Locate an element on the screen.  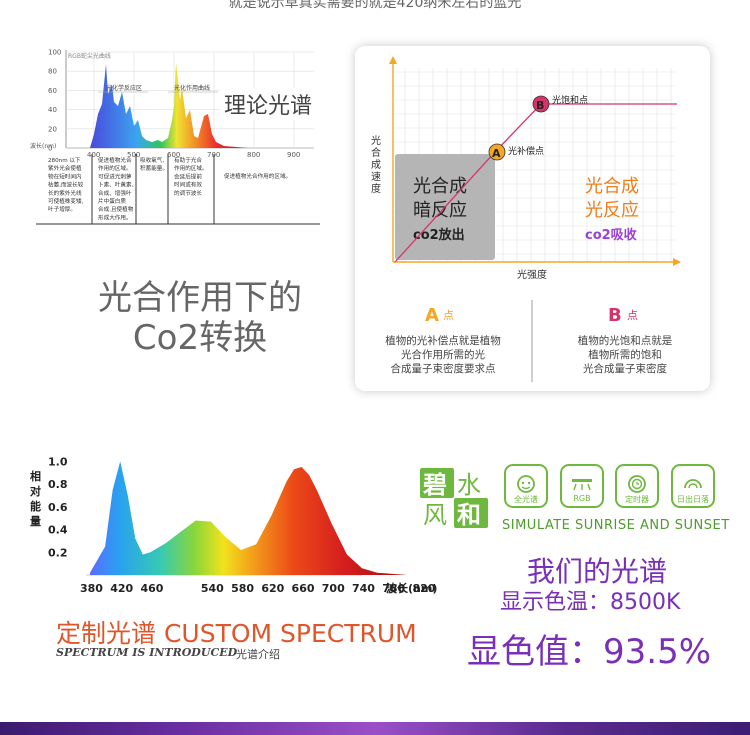
svg-text: 光 is located at coordinates (376, 140).